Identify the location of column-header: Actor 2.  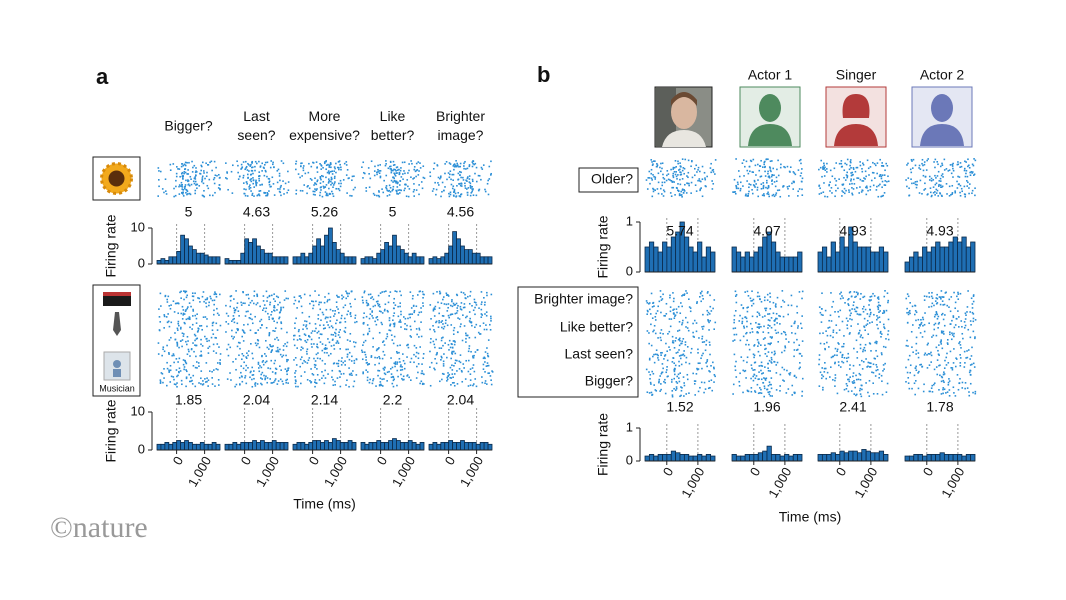
(942, 75).